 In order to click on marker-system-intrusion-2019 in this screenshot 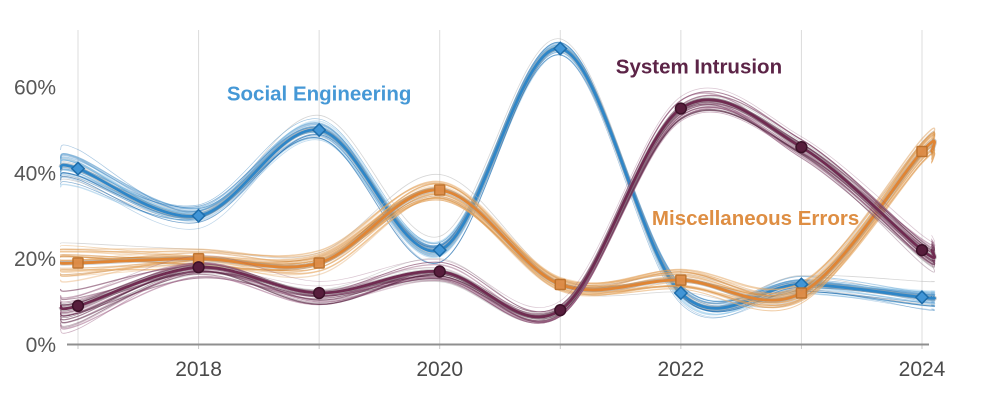, I will do `click(319, 293)`.